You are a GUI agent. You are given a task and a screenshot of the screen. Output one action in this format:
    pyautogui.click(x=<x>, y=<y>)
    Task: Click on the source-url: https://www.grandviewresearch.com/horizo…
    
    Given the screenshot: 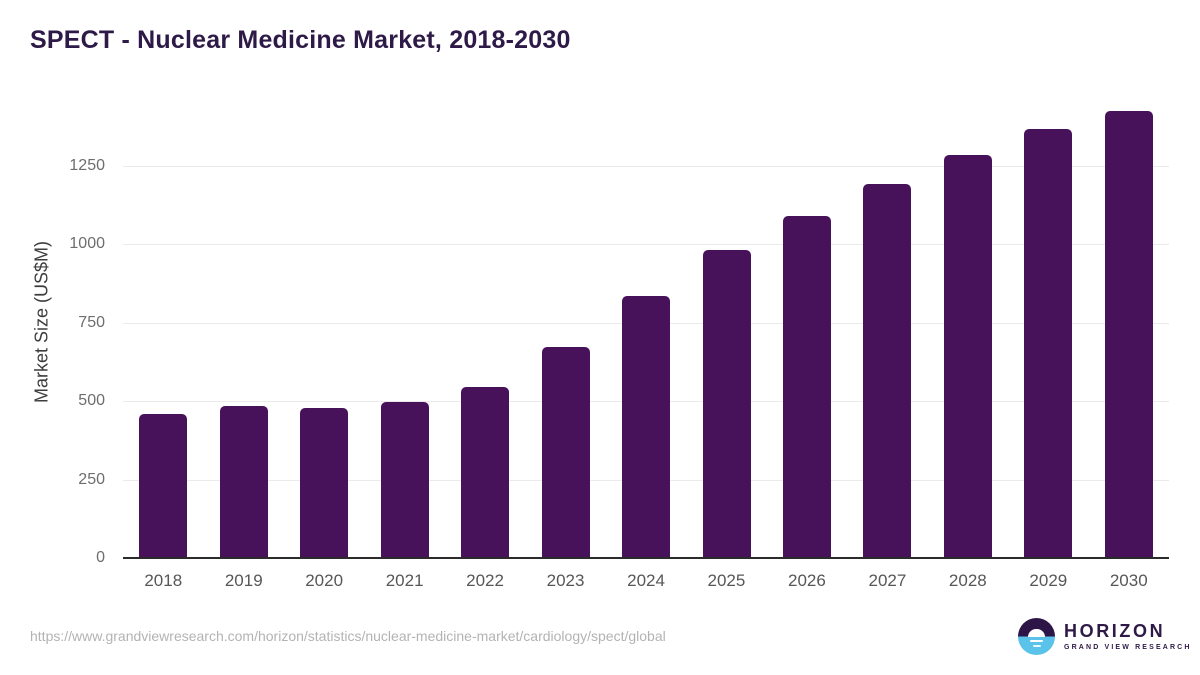 What is the action you would take?
    pyautogui.click(x=348, y=636)
    